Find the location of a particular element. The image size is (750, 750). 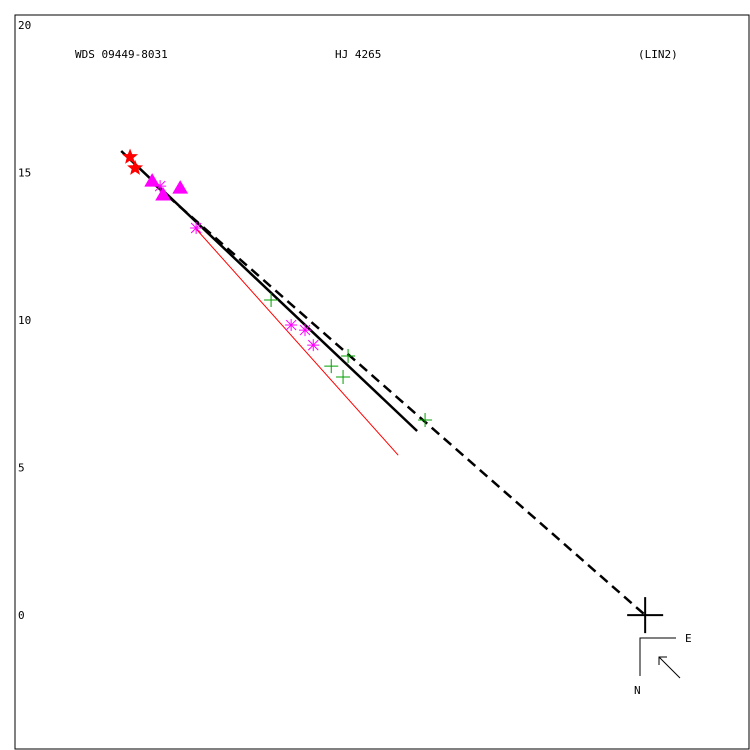

y-tick-label: 10 is located at coordinates (24, 320).